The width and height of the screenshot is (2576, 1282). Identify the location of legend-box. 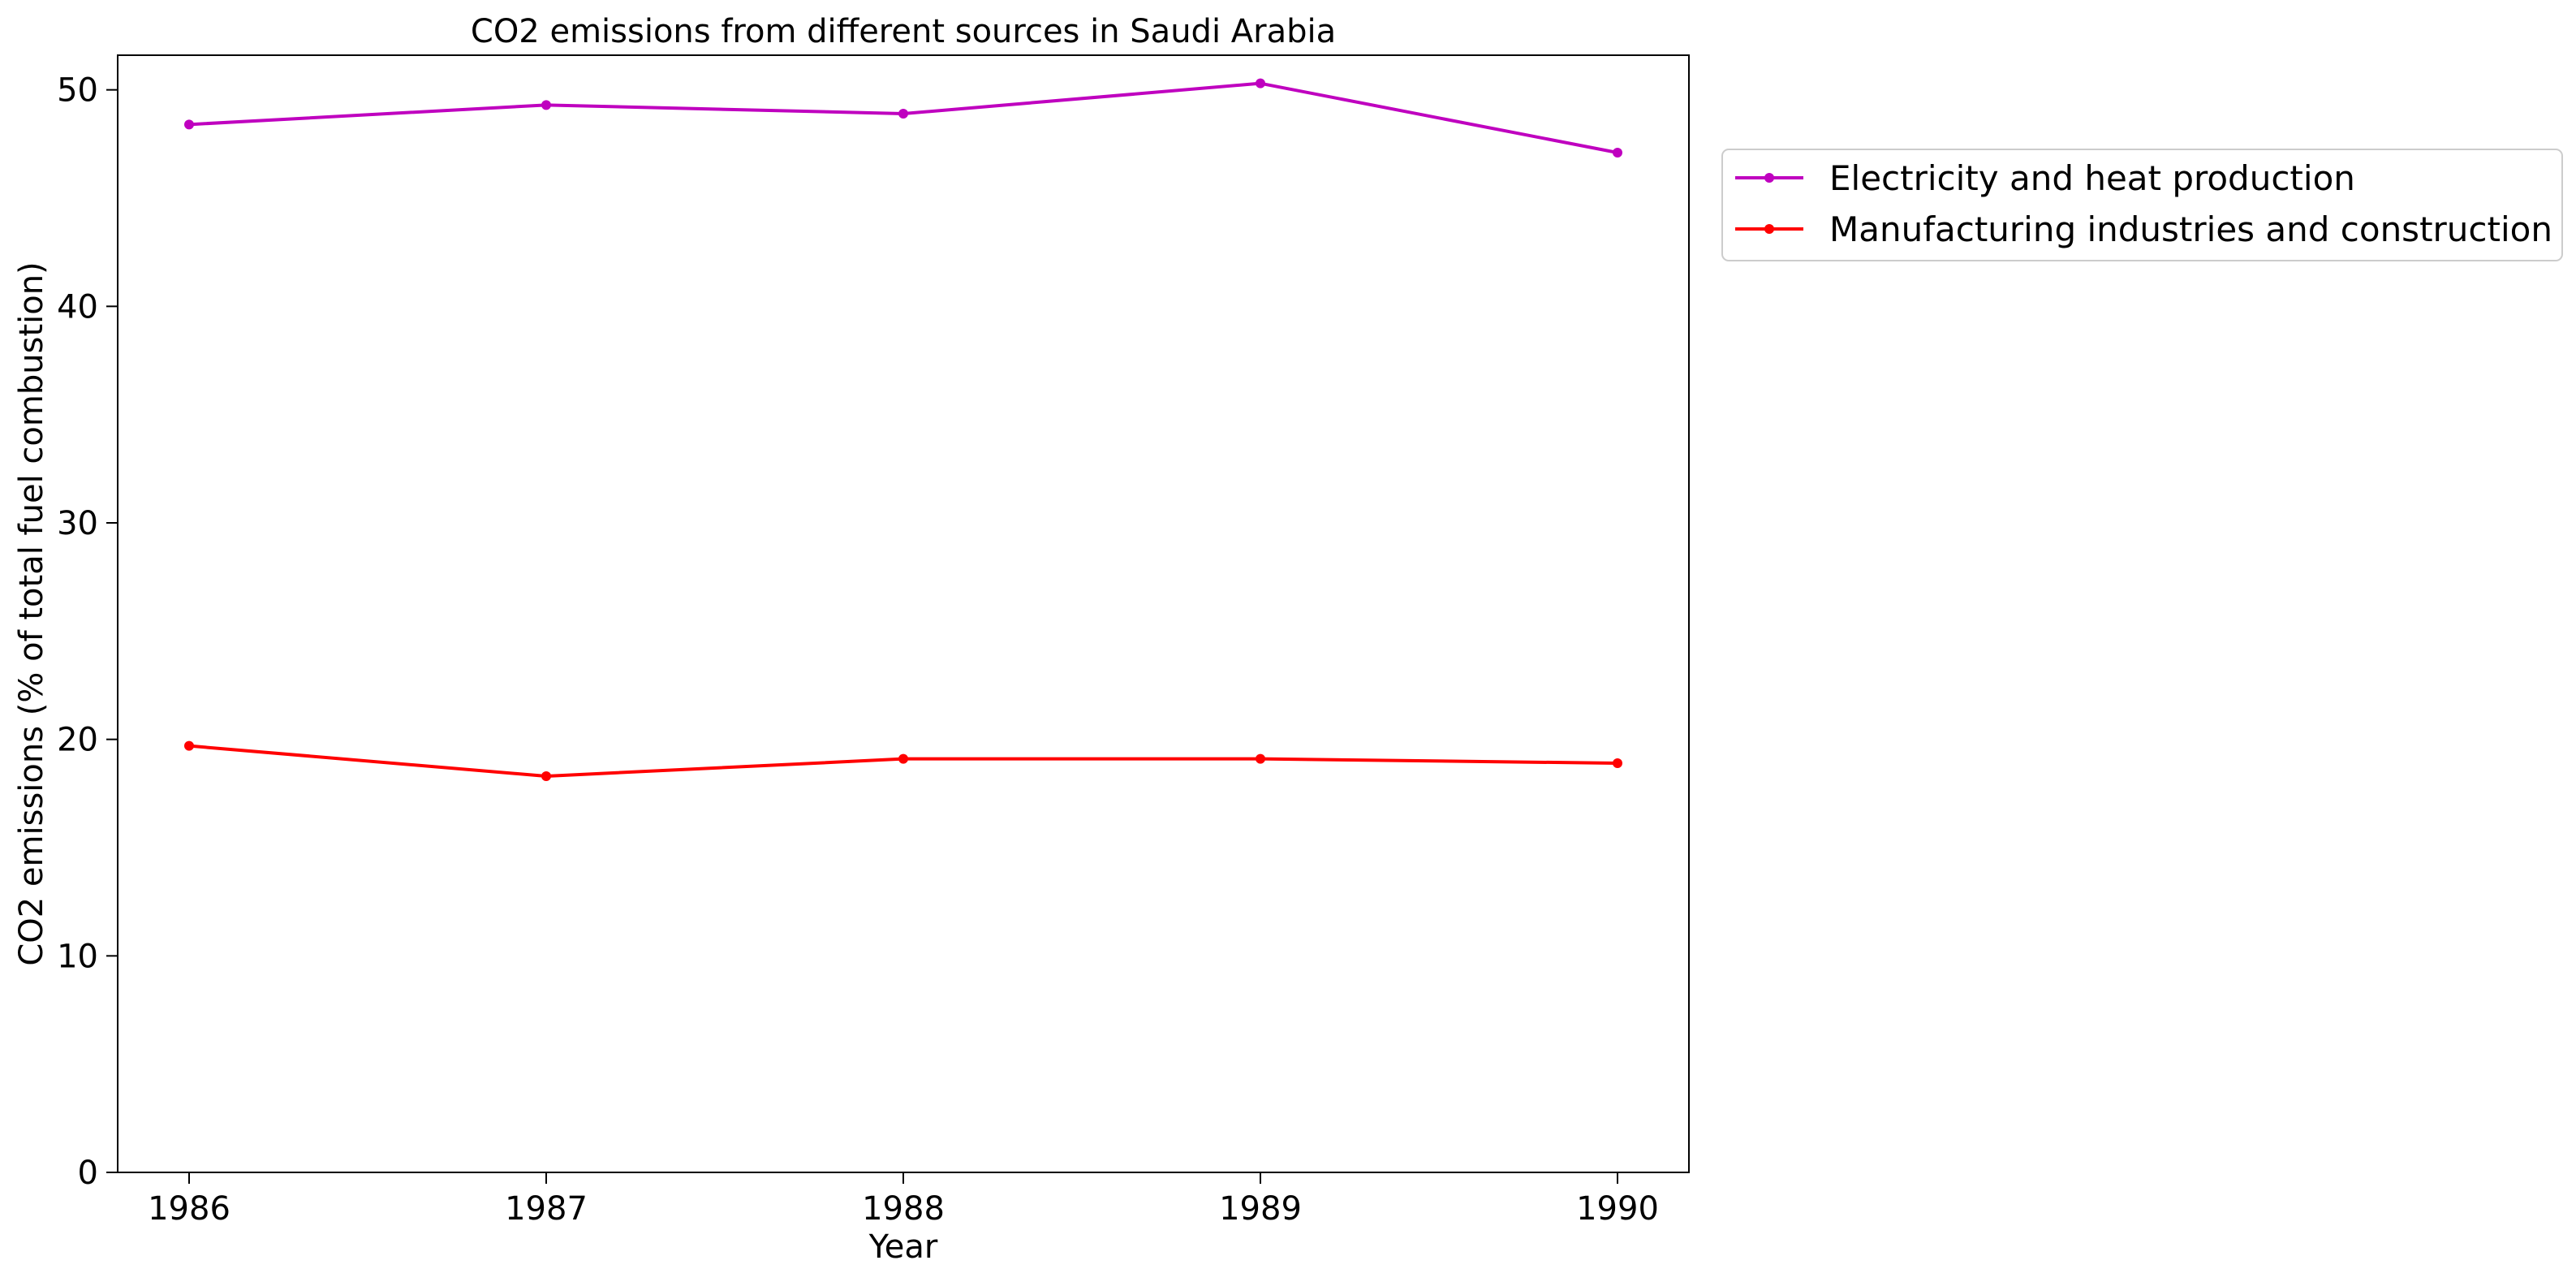
(2142, 205).